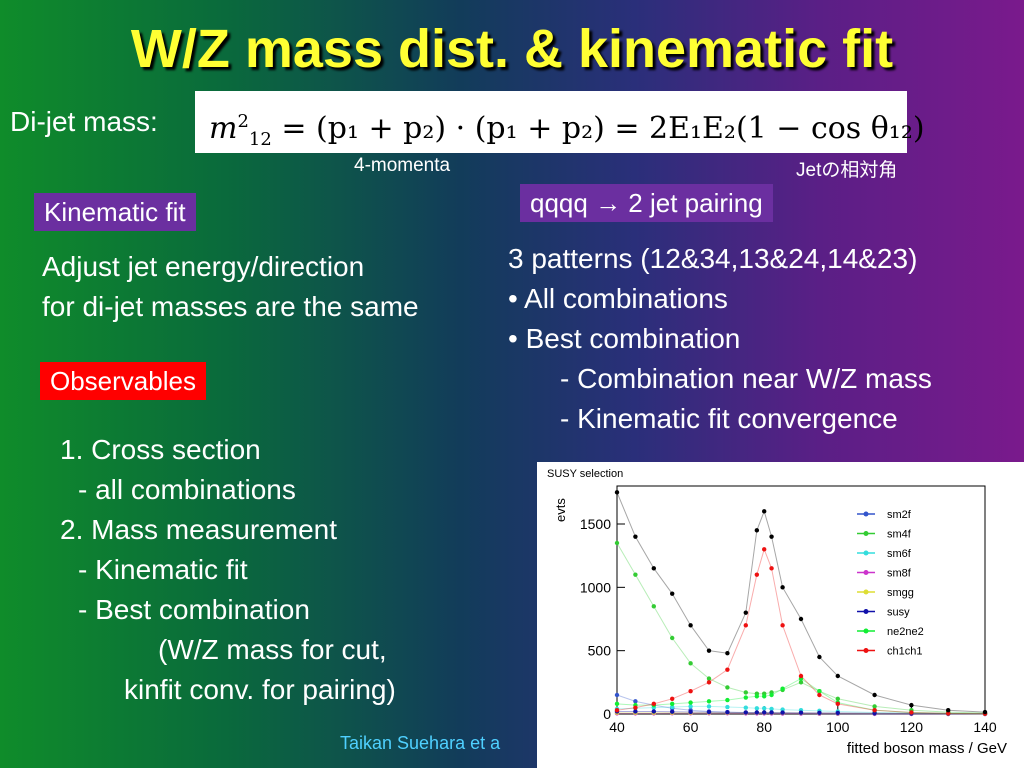 The height and width of the screenshot is (768, 1024). I want to click on y-tick-label: 500, so click(600, 651).